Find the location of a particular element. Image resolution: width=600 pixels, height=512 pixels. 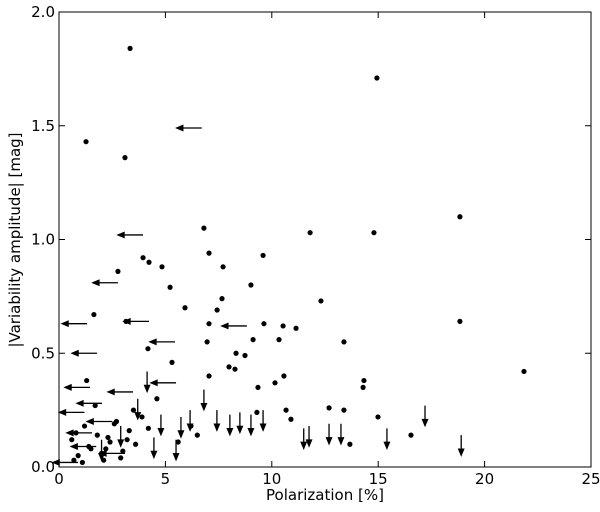

x-tick-label: 15 is located at coordinates (378, 479).